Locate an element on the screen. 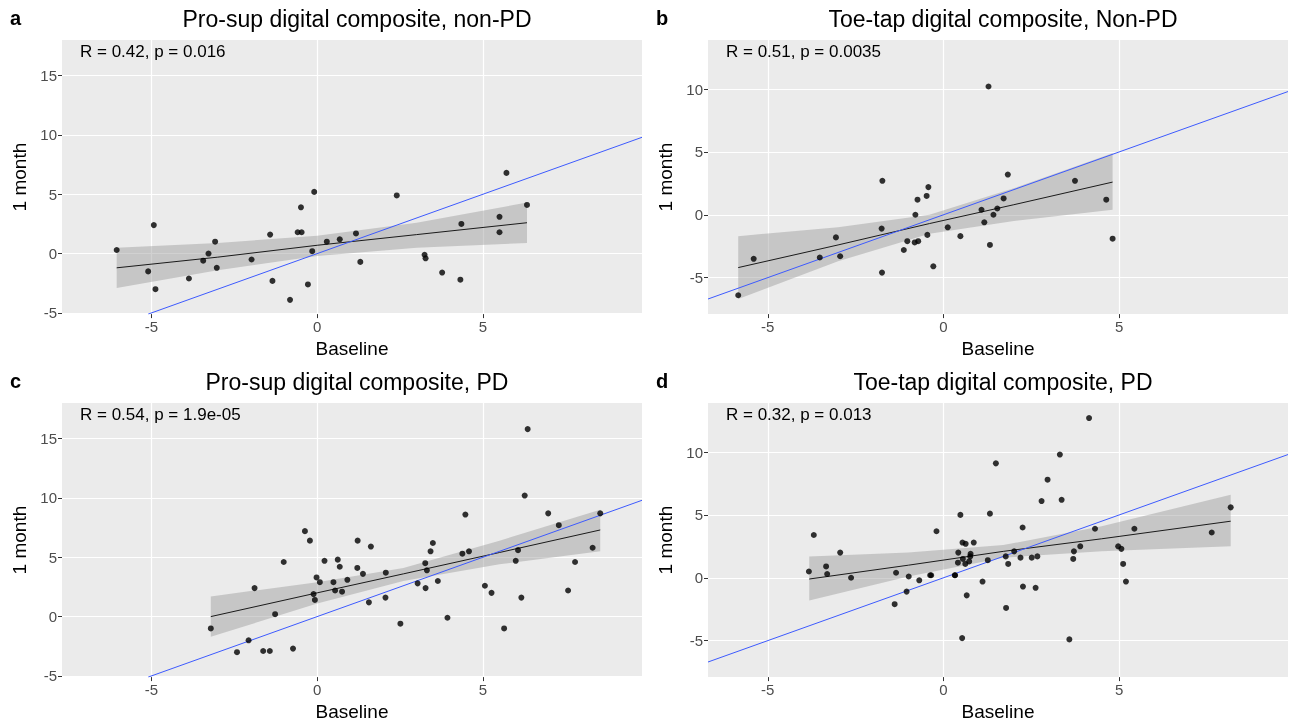  annotation: R = 0.54, p = 1.9e-05 is located at coordinates (160, 414).